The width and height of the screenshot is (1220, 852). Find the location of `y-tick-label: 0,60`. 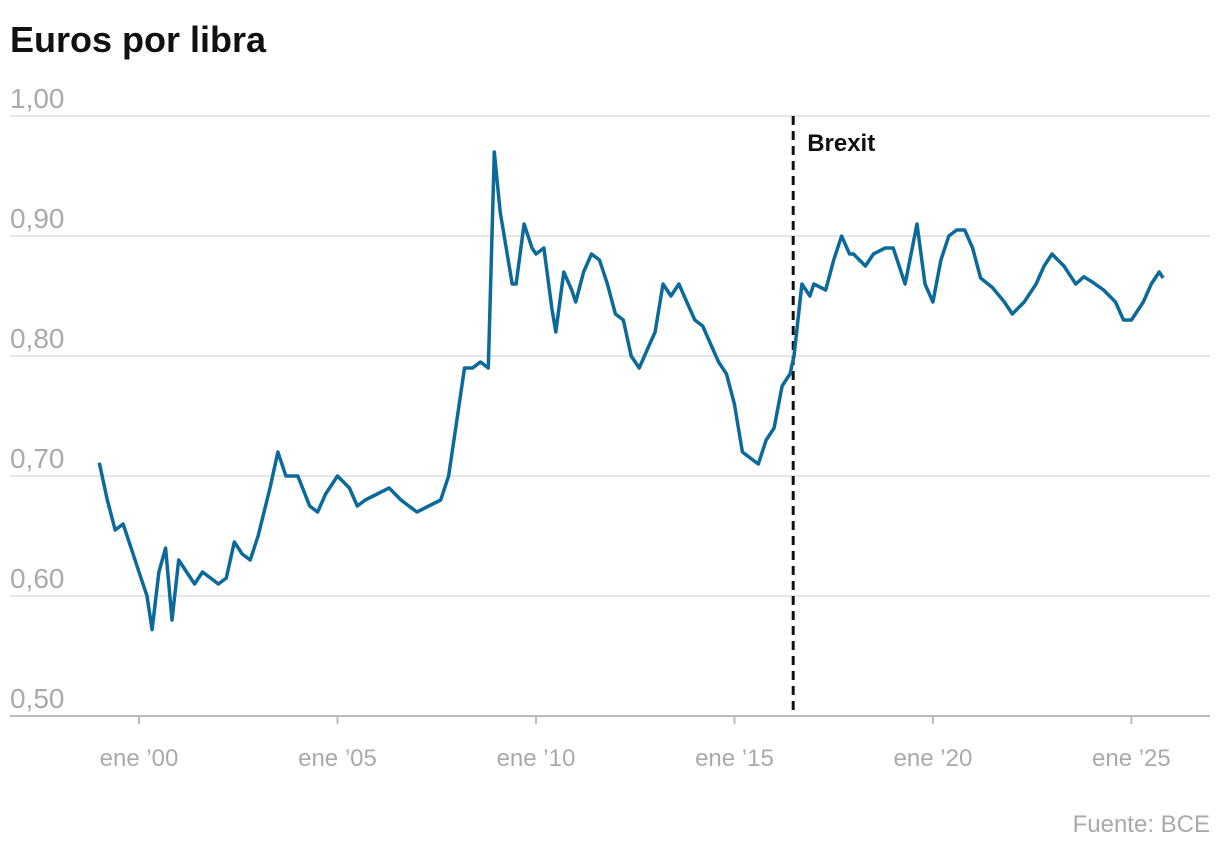

y-tick-label: 0,60 is located at coordinates (37, 578).